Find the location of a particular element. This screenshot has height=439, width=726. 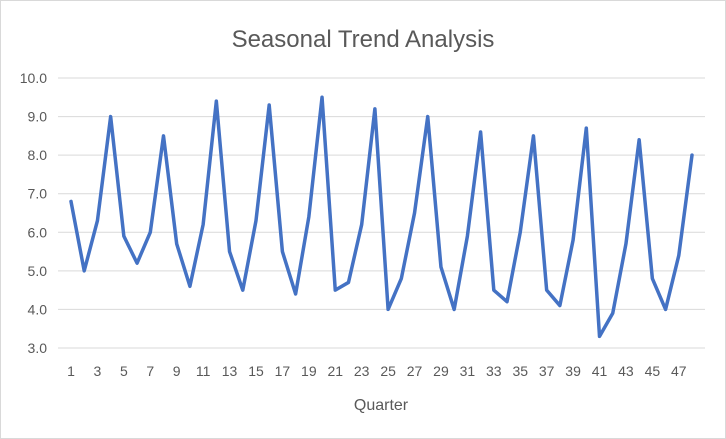

x-tick-label: 23 is located at coordinates (362, 371).